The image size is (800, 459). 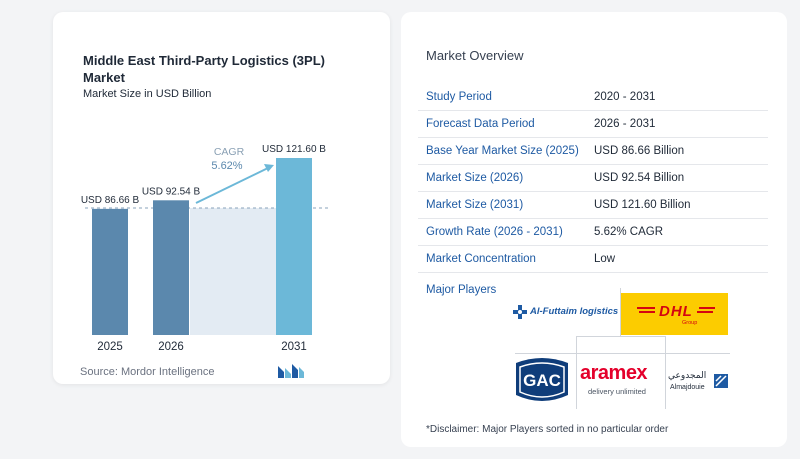 What do you see at coordinates (481, 259) in the screenshot?
I see `overview-row-label: Market Concentration` at bounding box center [481, 259].